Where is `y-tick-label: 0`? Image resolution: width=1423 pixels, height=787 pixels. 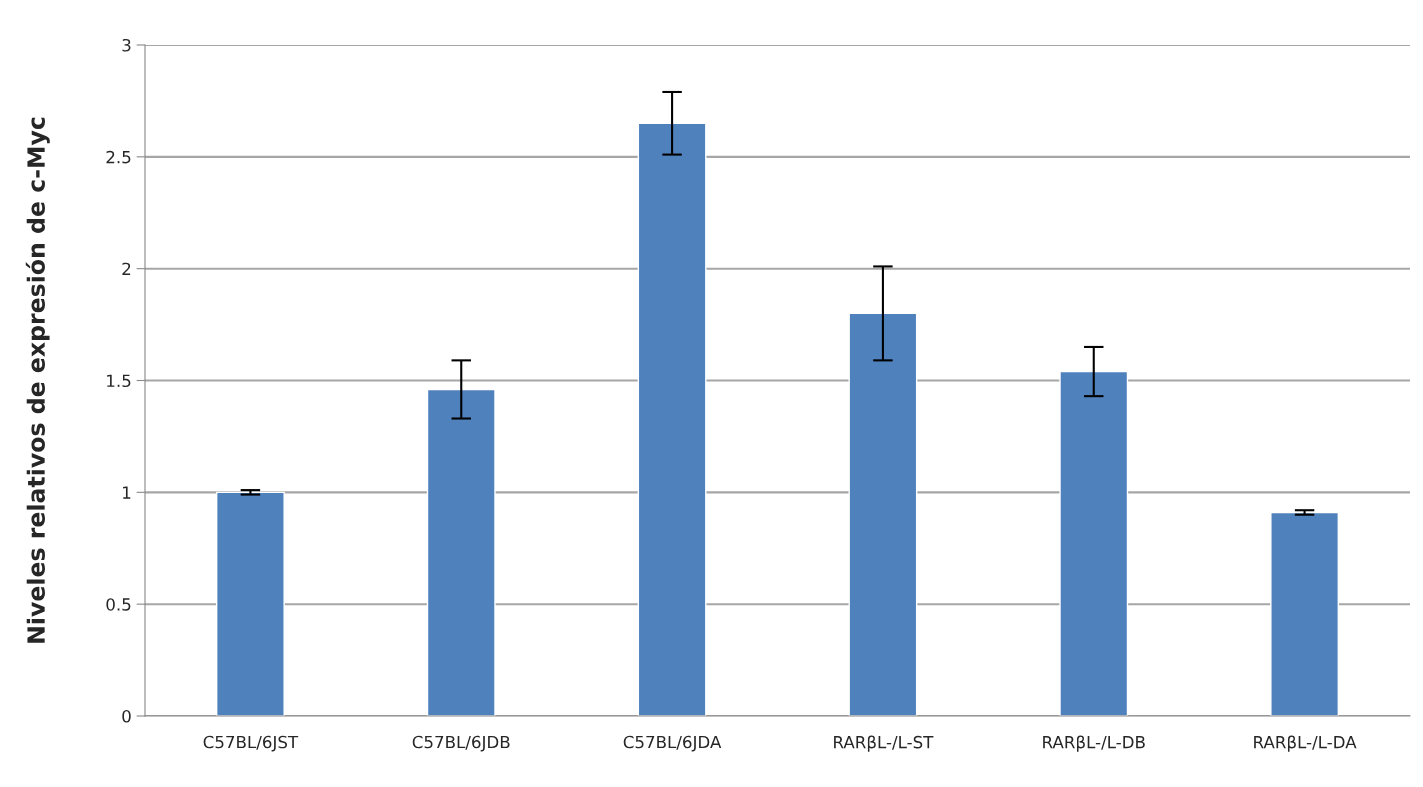
y-tick-label: 0 is located at coordinates (126, 716).